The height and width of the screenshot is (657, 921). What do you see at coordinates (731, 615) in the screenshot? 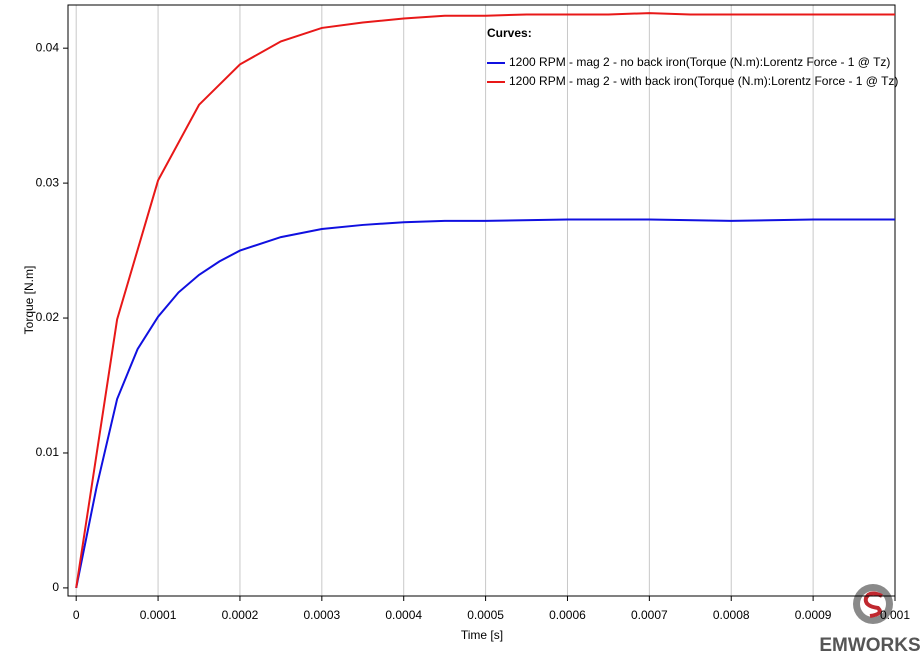
I see `x-tick-label: 0.0008` at bounding box center [731, 615].